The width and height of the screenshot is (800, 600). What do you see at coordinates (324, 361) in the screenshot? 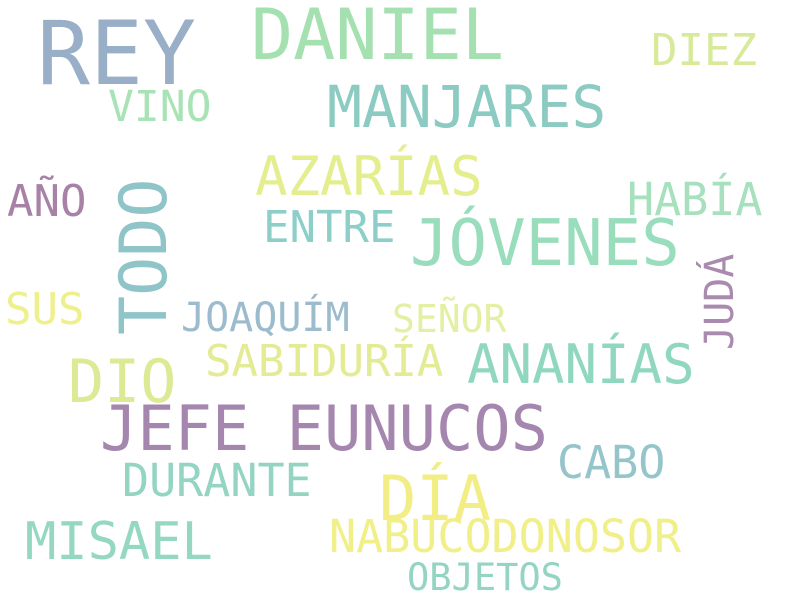
I see `word-sabiduria: SABIDURÍA` at bounding box center [324, 361].